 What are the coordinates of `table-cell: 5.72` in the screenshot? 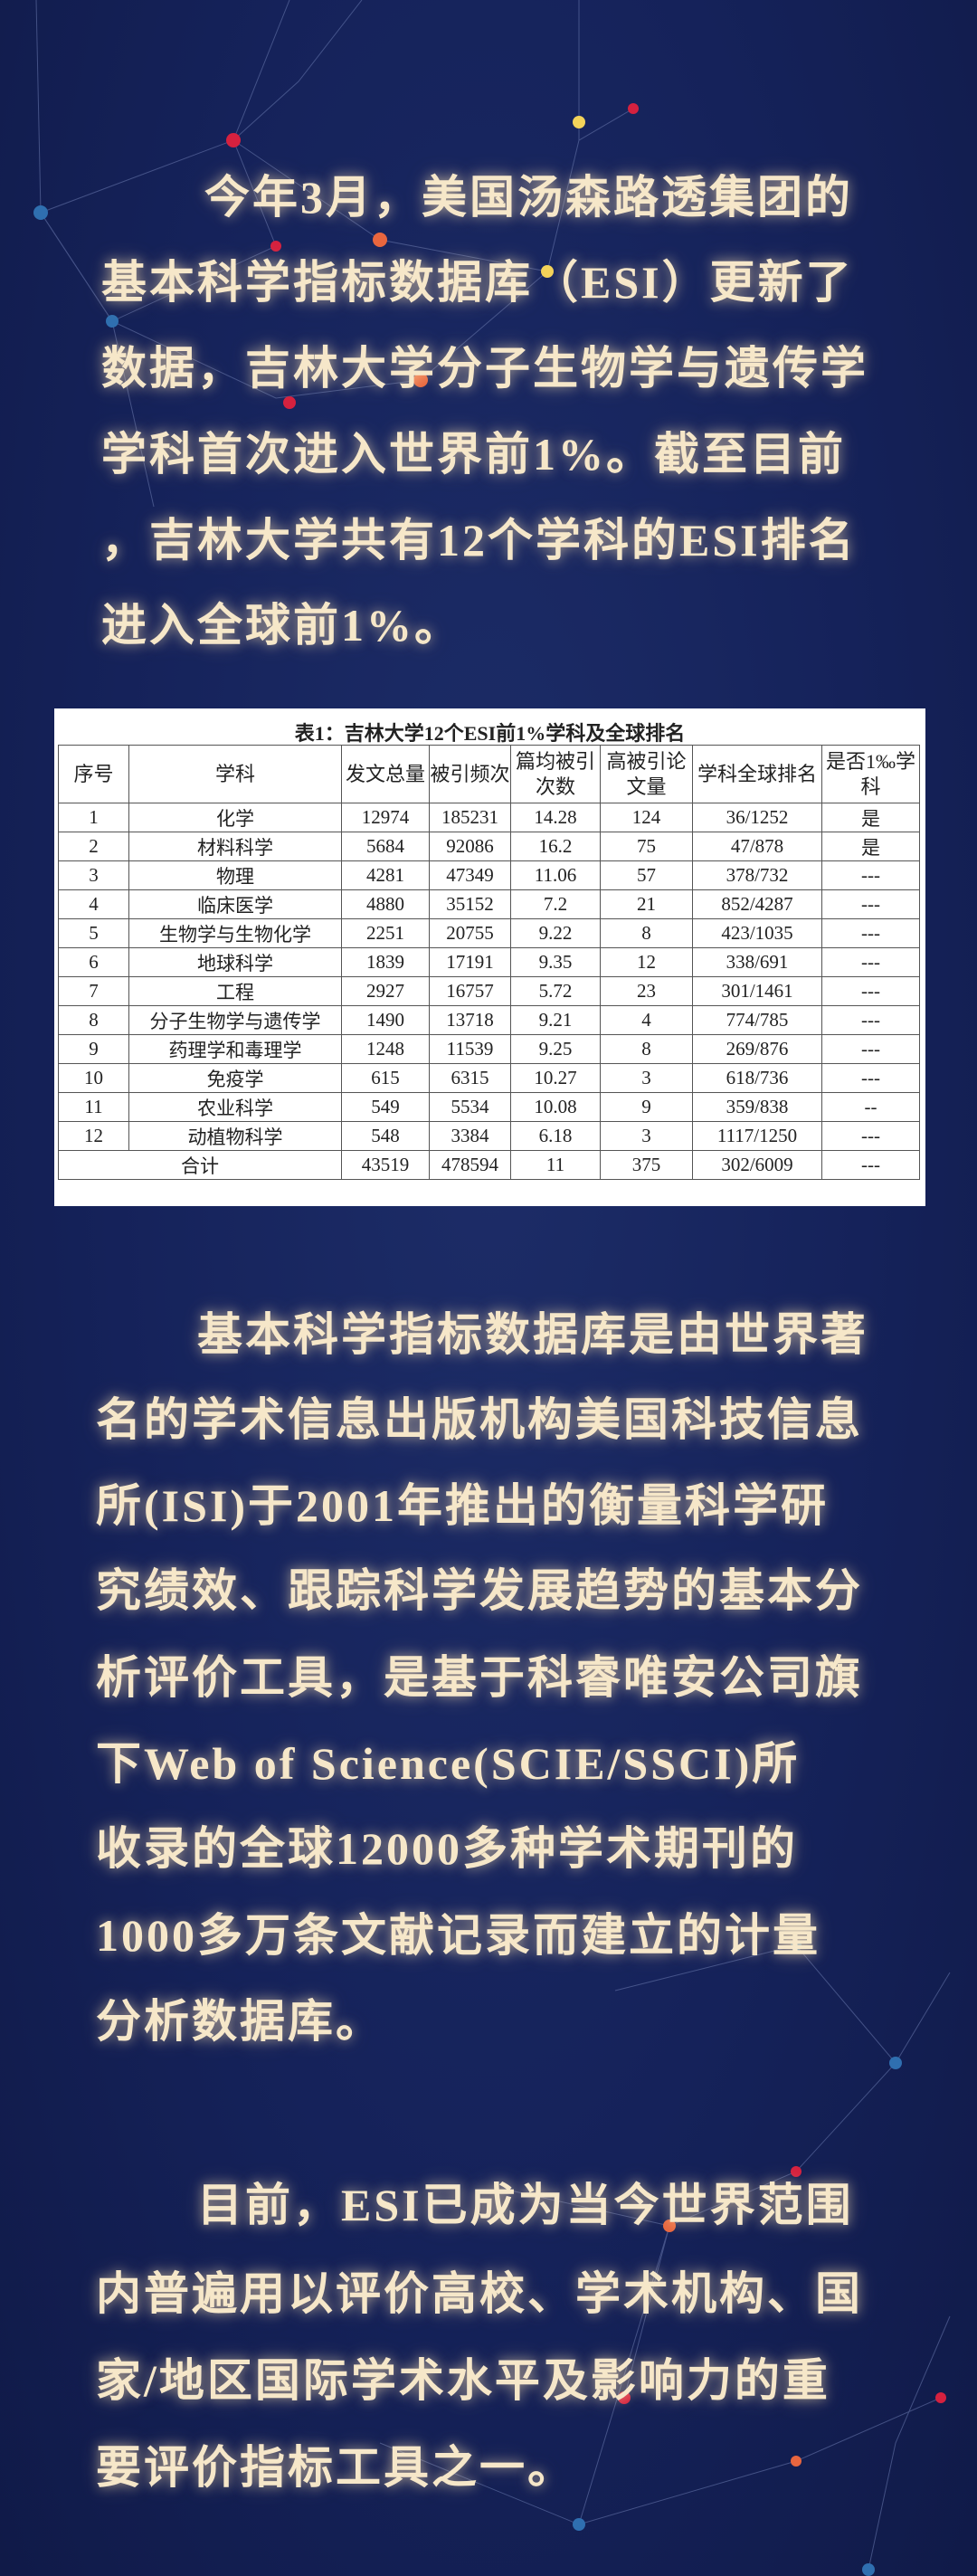 It's located at (555, 991).